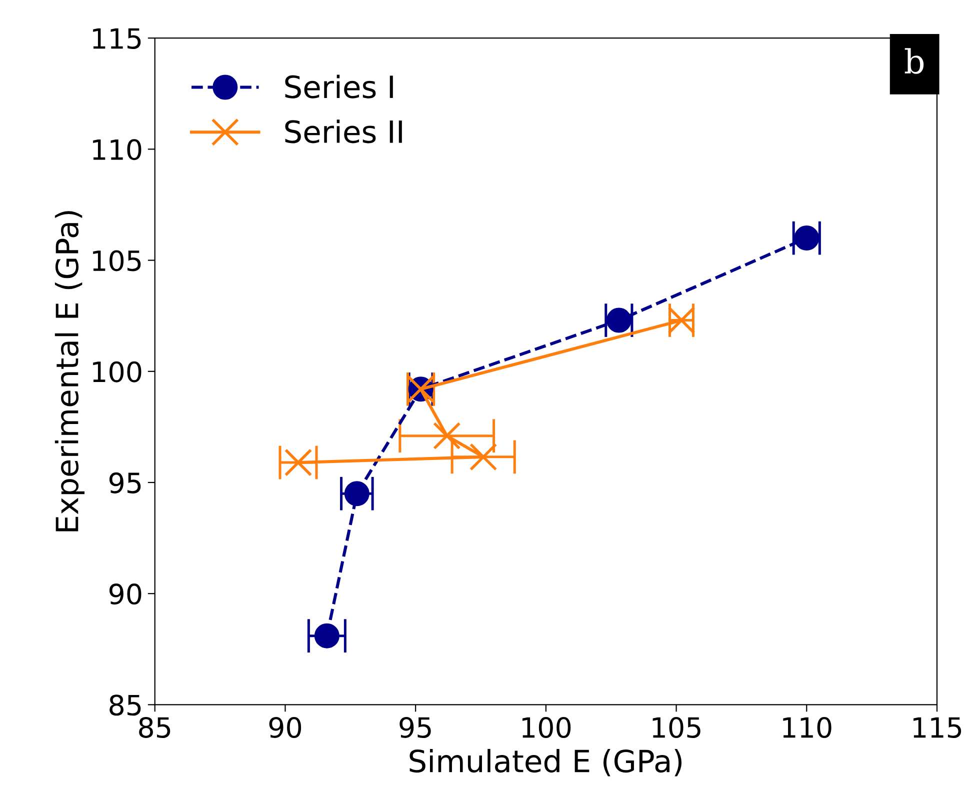 This screenshot has height=810, width=974. Describe the element at coordinates (339, 86) in the screenshot. I see `legend-label: Series I` at that location.